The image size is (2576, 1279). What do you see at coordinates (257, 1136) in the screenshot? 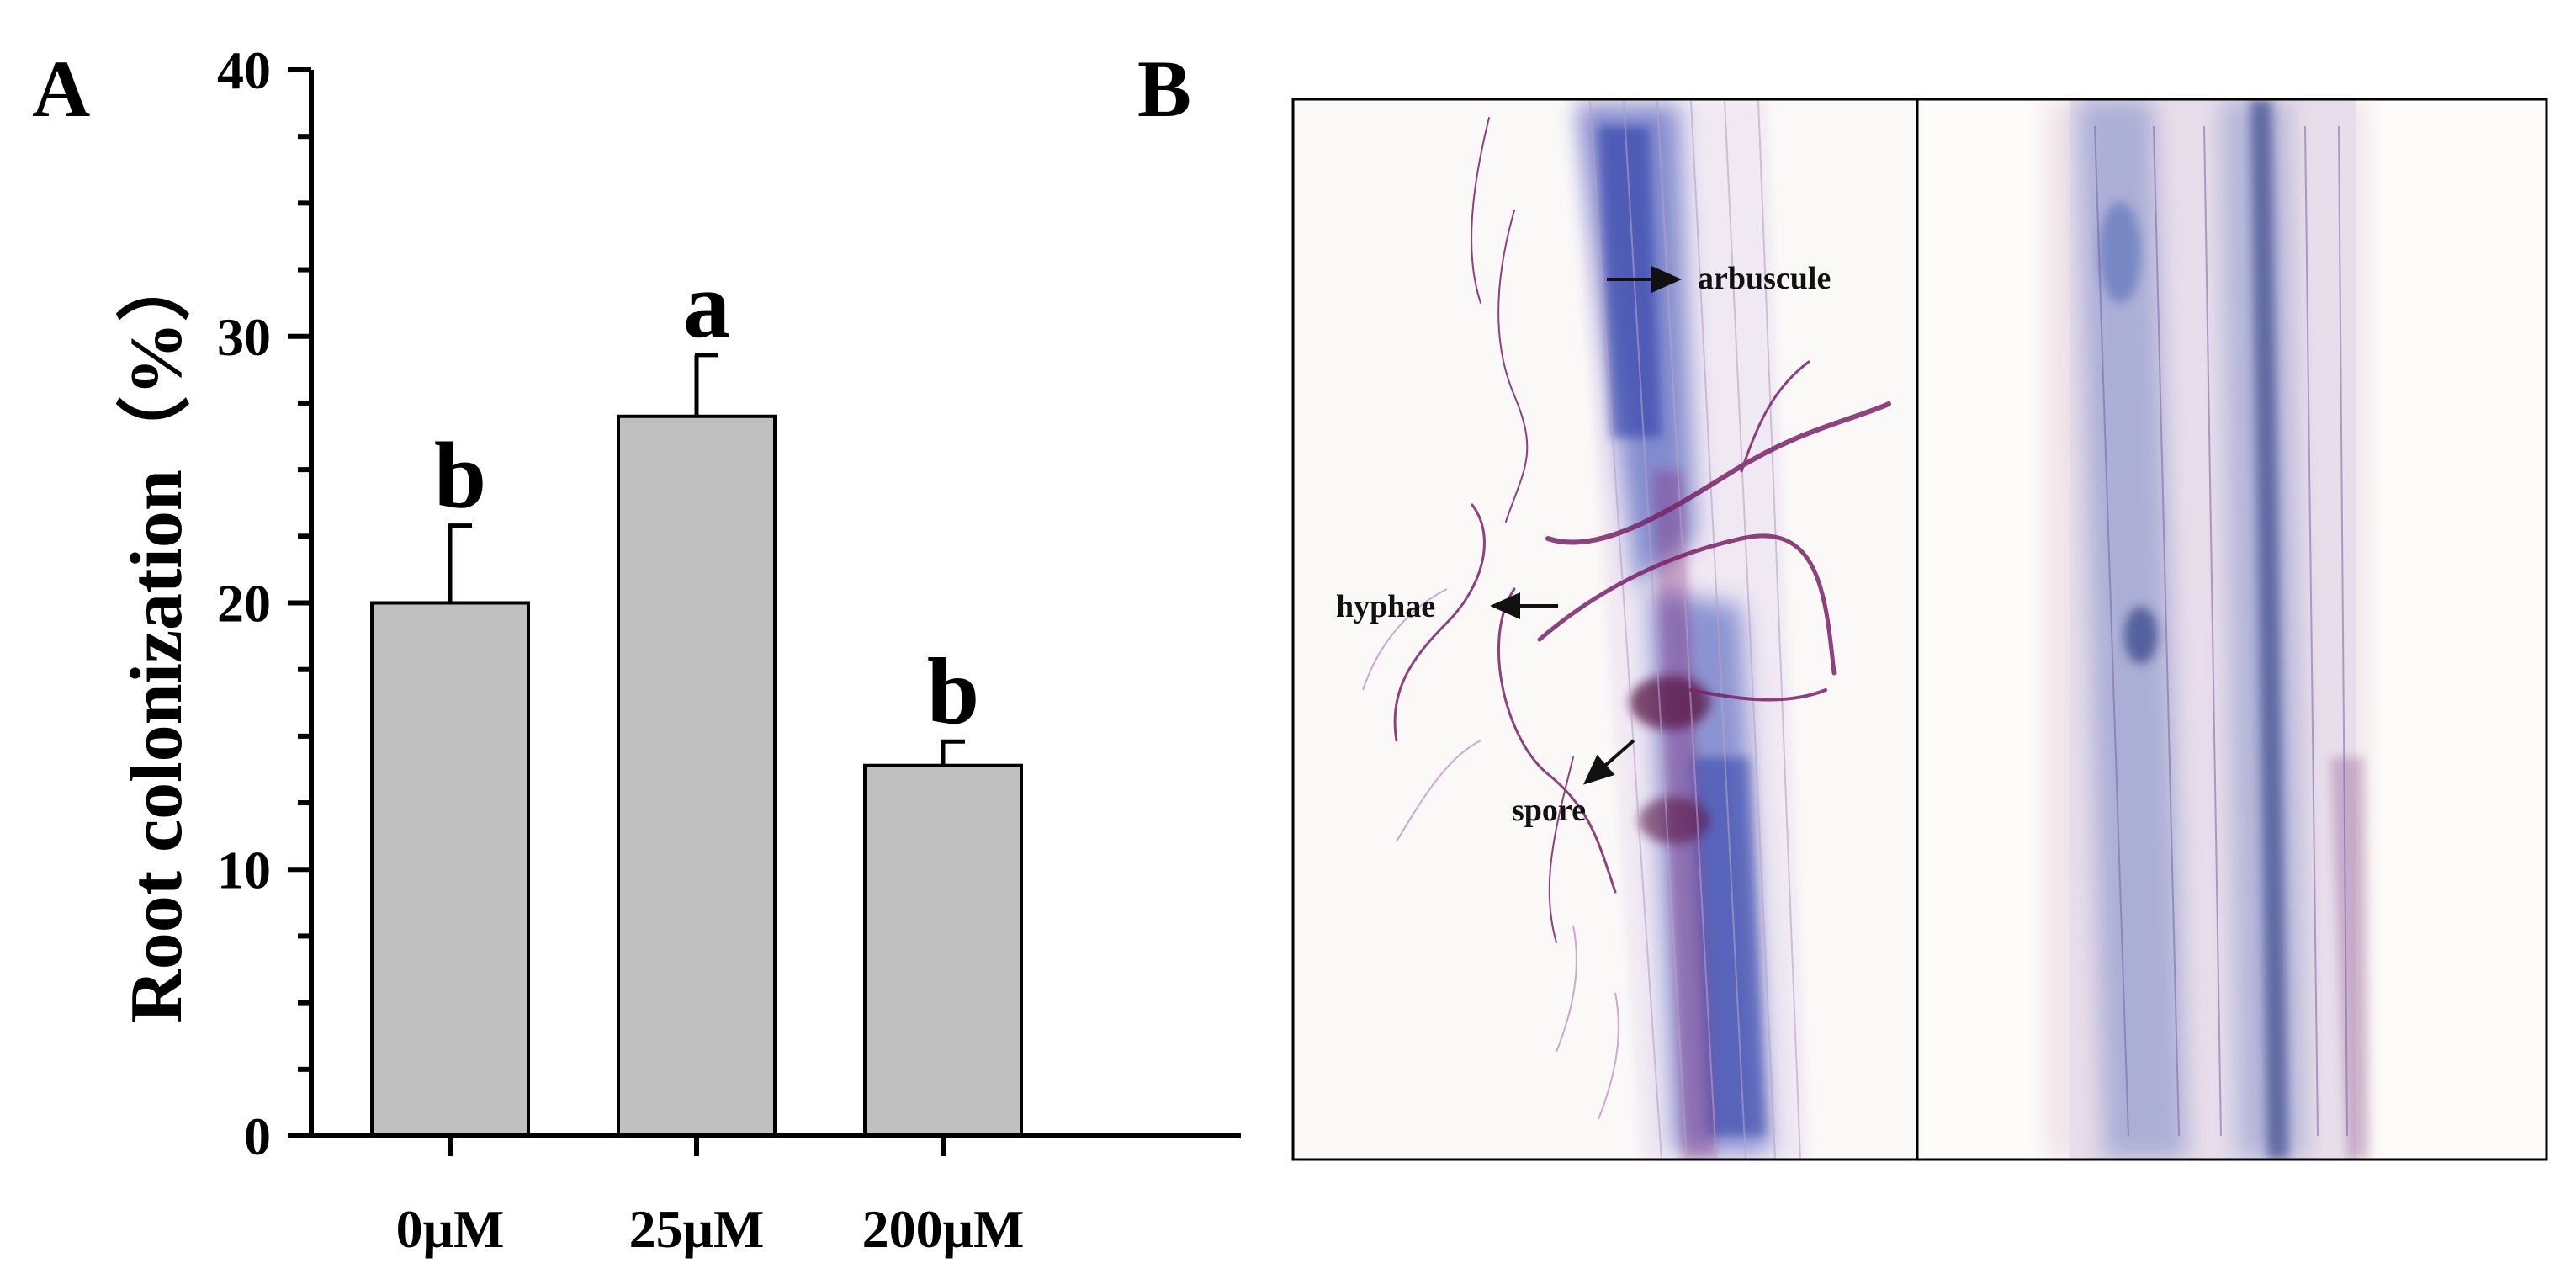
I see `y-tick-label: 0` at bounding box center [257, 1136].